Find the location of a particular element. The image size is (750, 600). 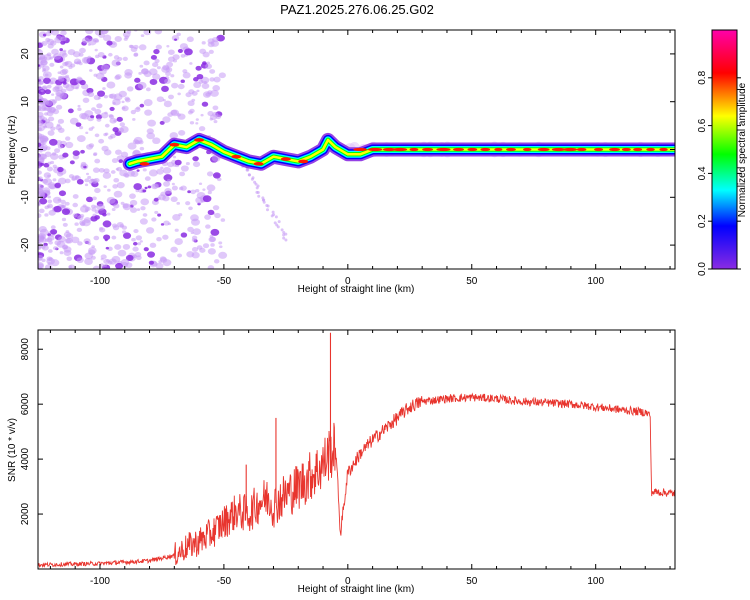

figure-title: PAZ1.2025.276.06.25.G02 is located at coordinates (357, 9).